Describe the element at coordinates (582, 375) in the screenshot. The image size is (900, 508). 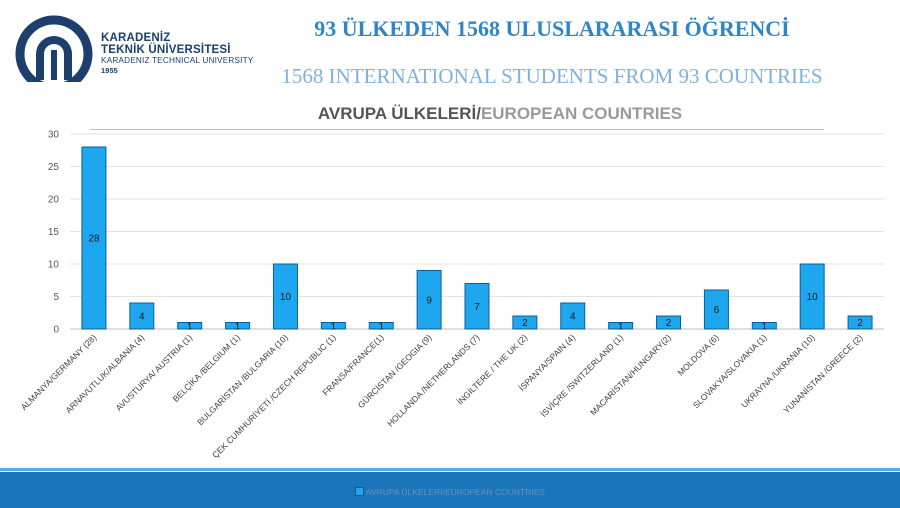
I see `x-tick-label: İSVİÇRE /SWITZERLAND (1)` at that location.